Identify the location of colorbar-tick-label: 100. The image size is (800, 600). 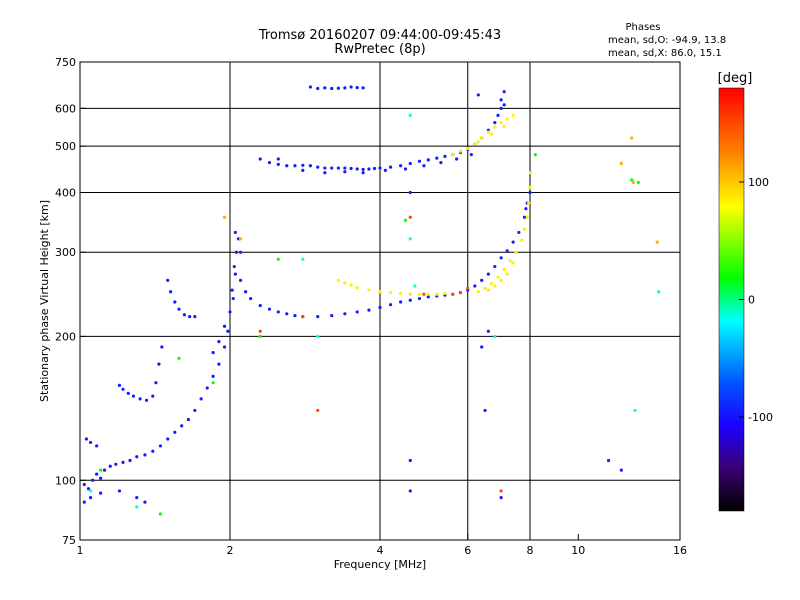
(758, 182).